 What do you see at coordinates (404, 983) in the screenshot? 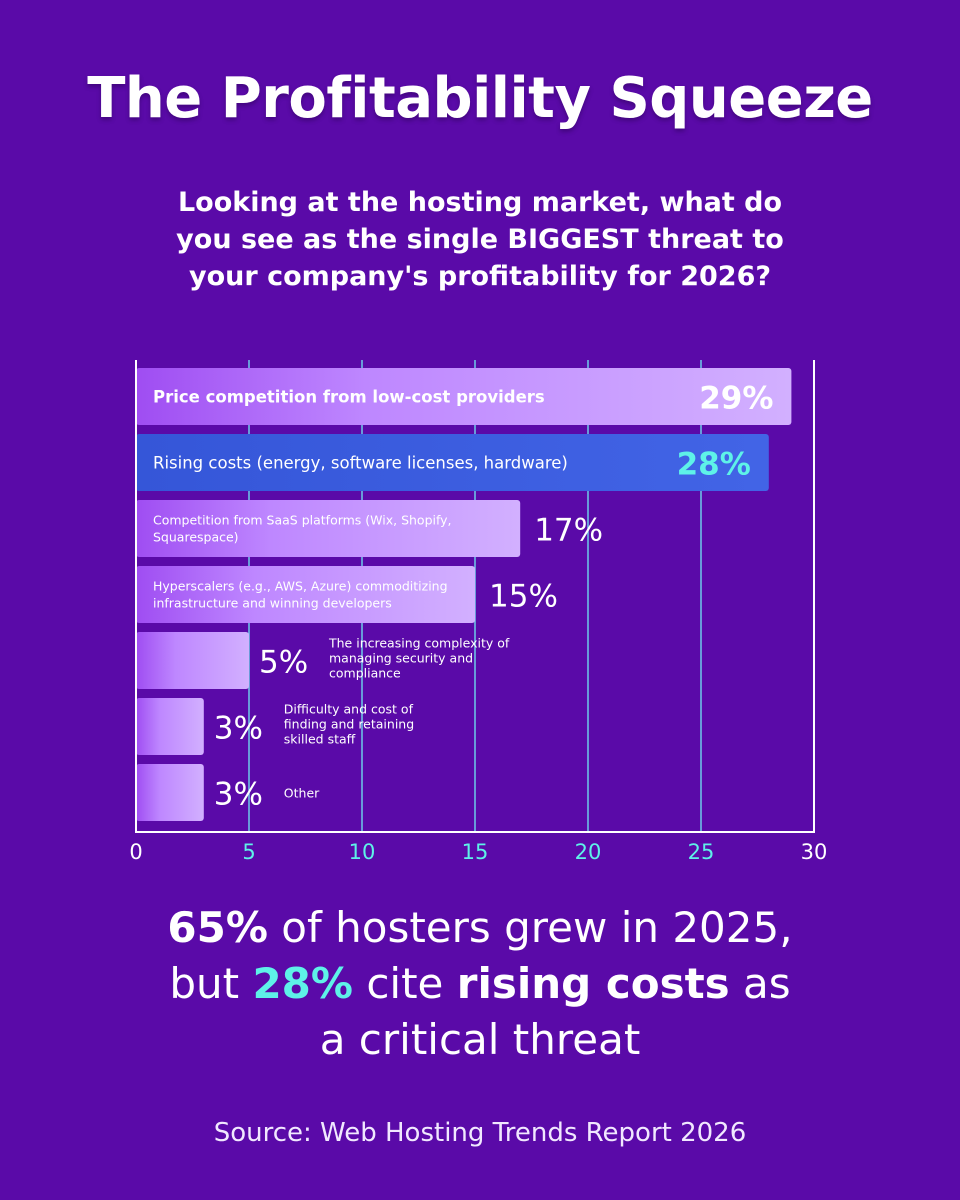
I see `takeaway-text: cite` at bounding box center [404, 983].